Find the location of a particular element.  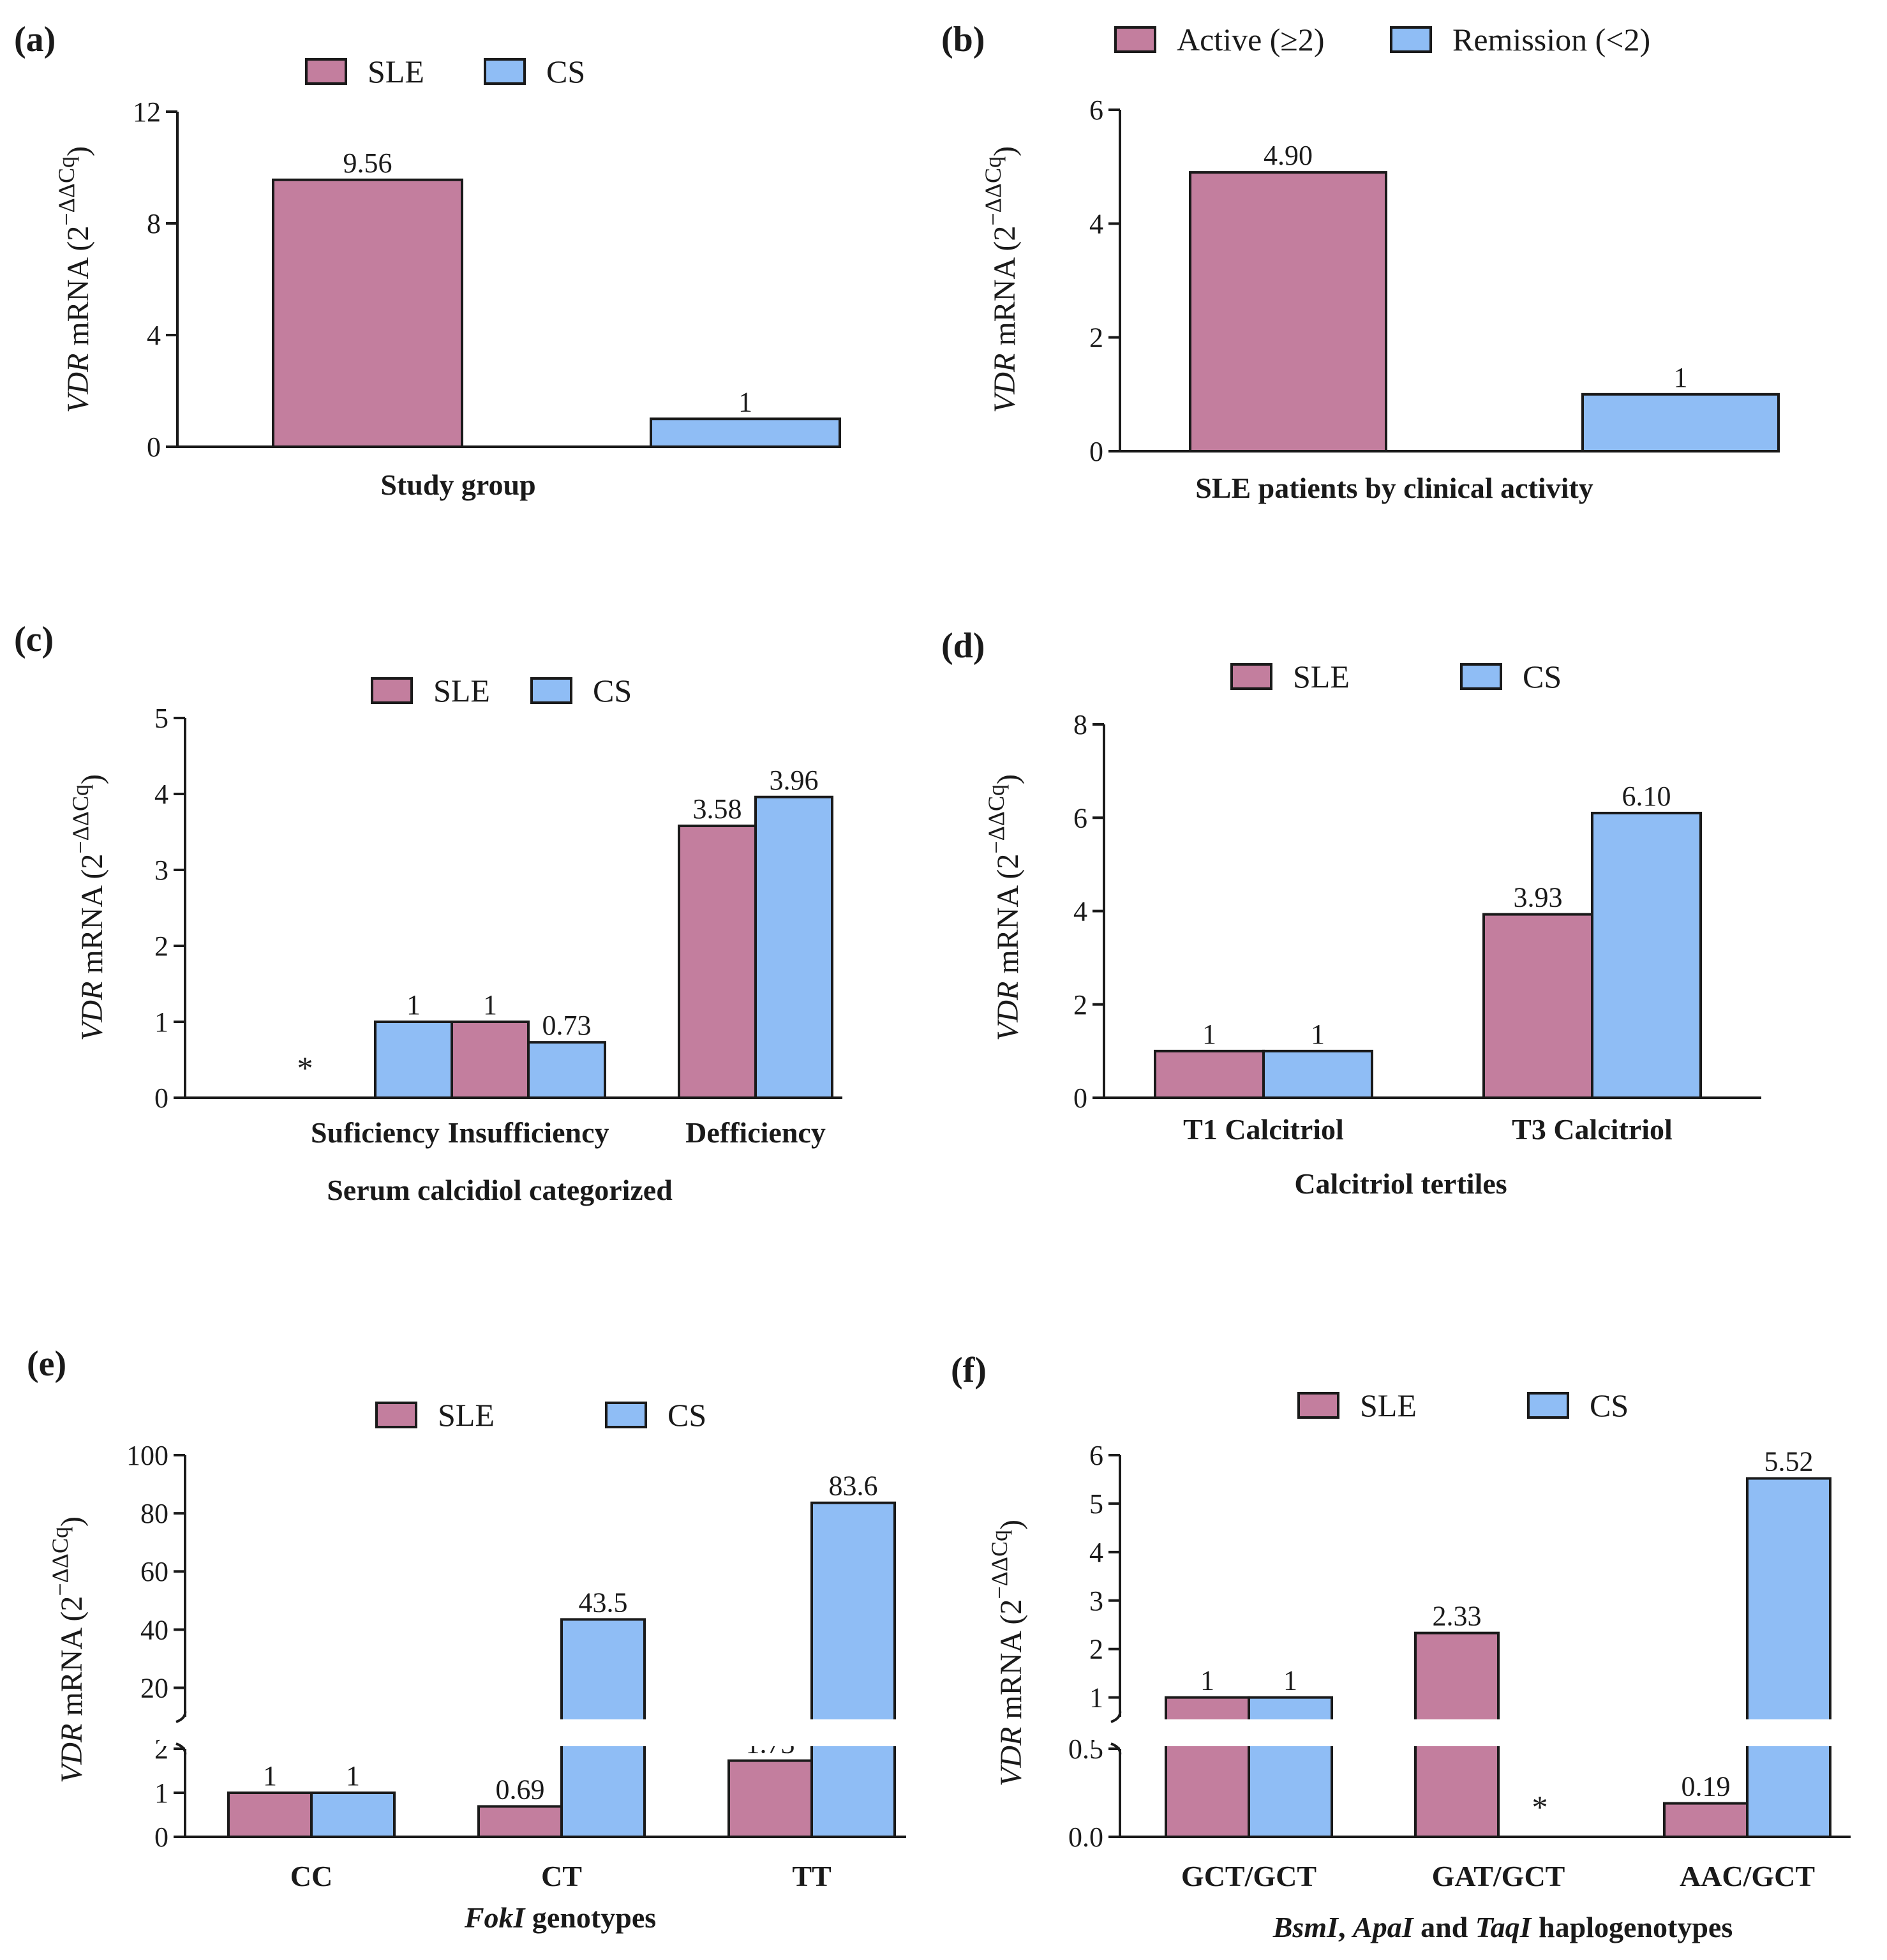

x-category-label: AAC/GCT is located at coordinates (1748, 1876).